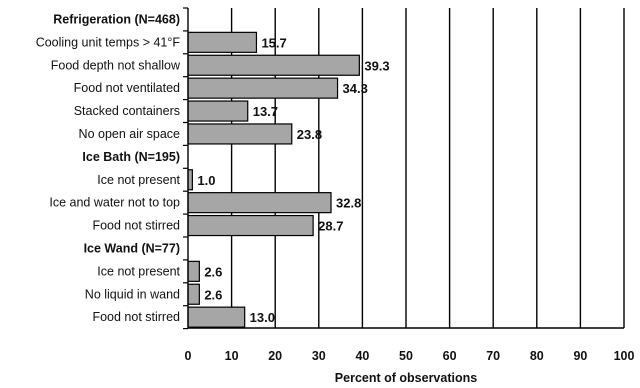 The image size is (640, 388). I want to click on x-tick-label: 60, so click(450, 356).